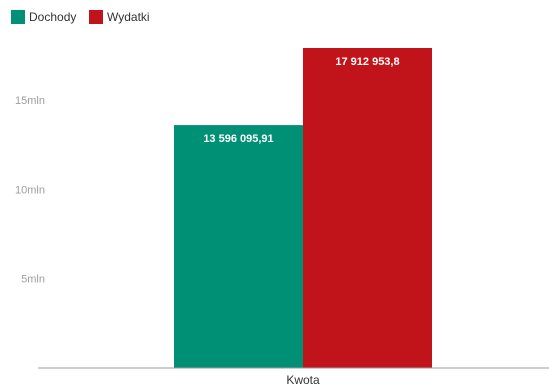 The width and height of the screenshot is (549, 387). I want to click on y-tick-label-10mln: 10mln, so click(30, 190).